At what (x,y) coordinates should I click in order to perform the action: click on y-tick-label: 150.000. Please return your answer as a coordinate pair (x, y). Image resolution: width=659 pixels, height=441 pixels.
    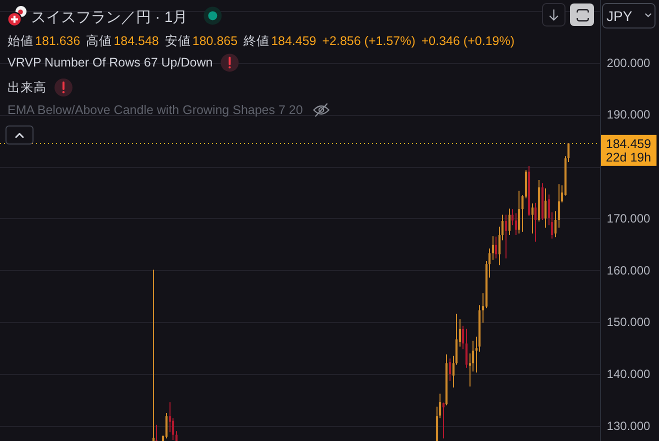
    Looking at the image, I should click on (628, 322).